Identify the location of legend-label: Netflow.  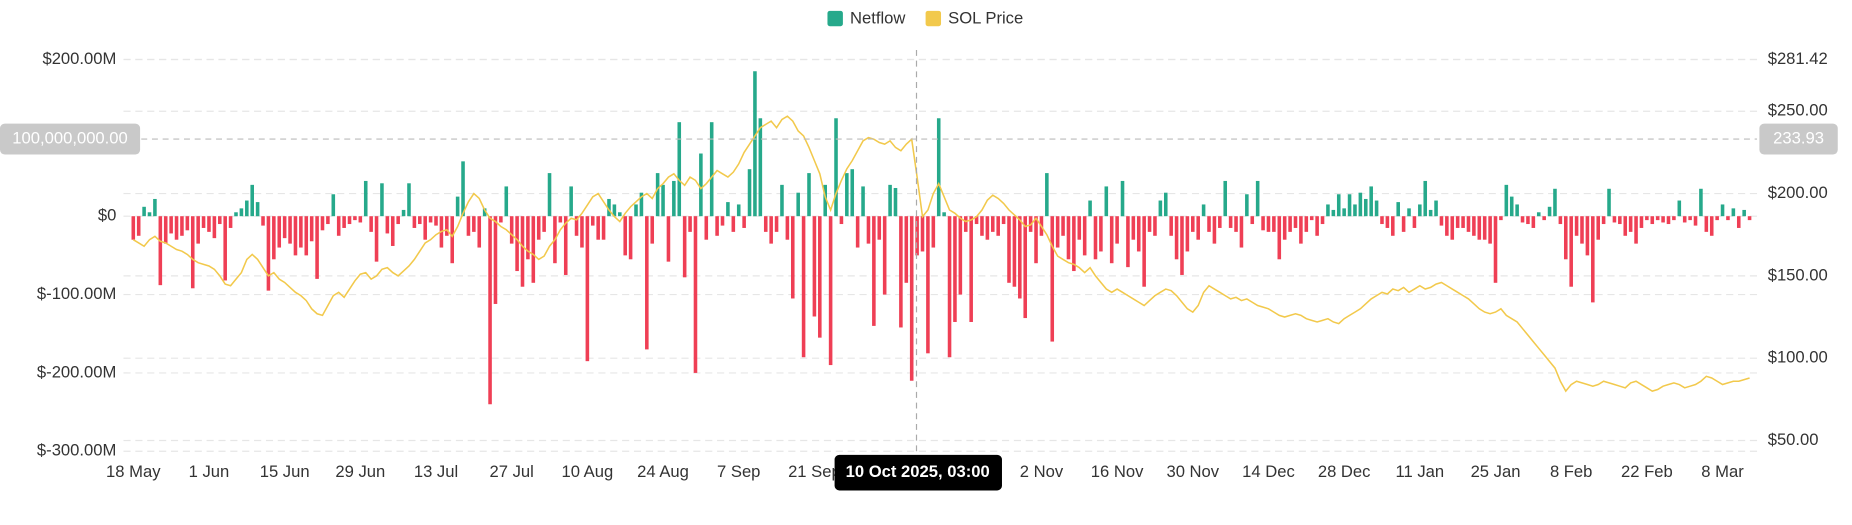
(878, 18).